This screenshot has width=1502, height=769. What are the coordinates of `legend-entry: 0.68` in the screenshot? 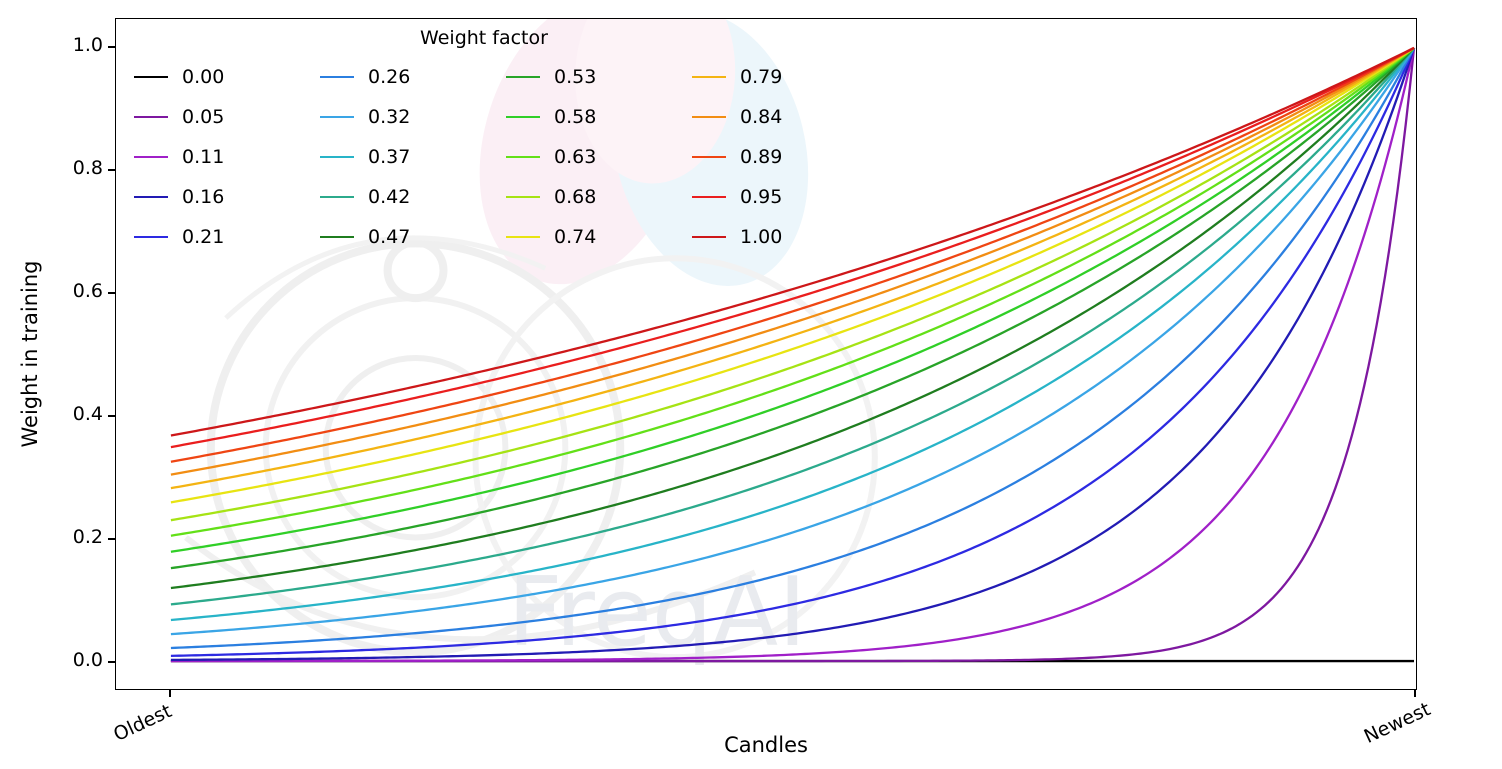 It's located at (577, 197).